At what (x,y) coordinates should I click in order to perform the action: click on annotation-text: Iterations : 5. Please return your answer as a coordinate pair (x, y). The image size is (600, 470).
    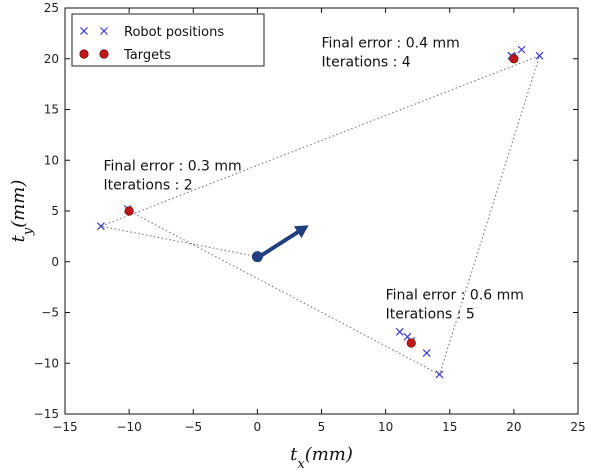
    Looking at the image, I should click on (430, 314).